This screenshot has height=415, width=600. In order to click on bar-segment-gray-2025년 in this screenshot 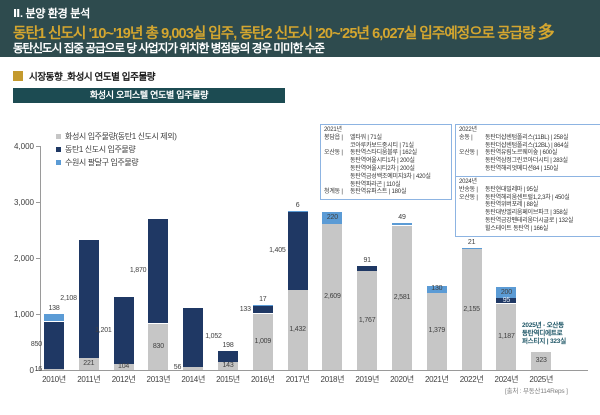, I will do `click(541, 360)`.